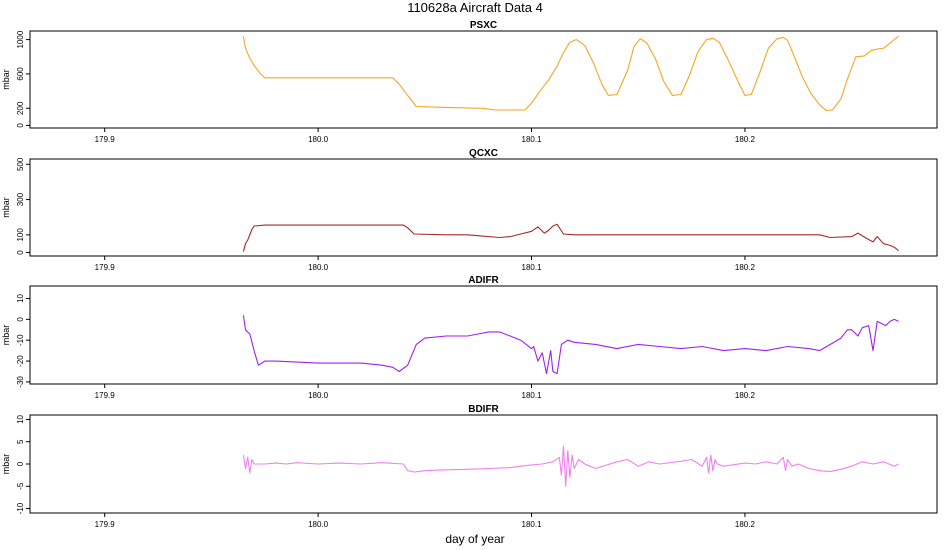 This screenshot has width=950, height=550. What do you see at coordinates (483, 153) in the screenshot?
I see `panel-title: QCXC` at bounding box center [483, 153].